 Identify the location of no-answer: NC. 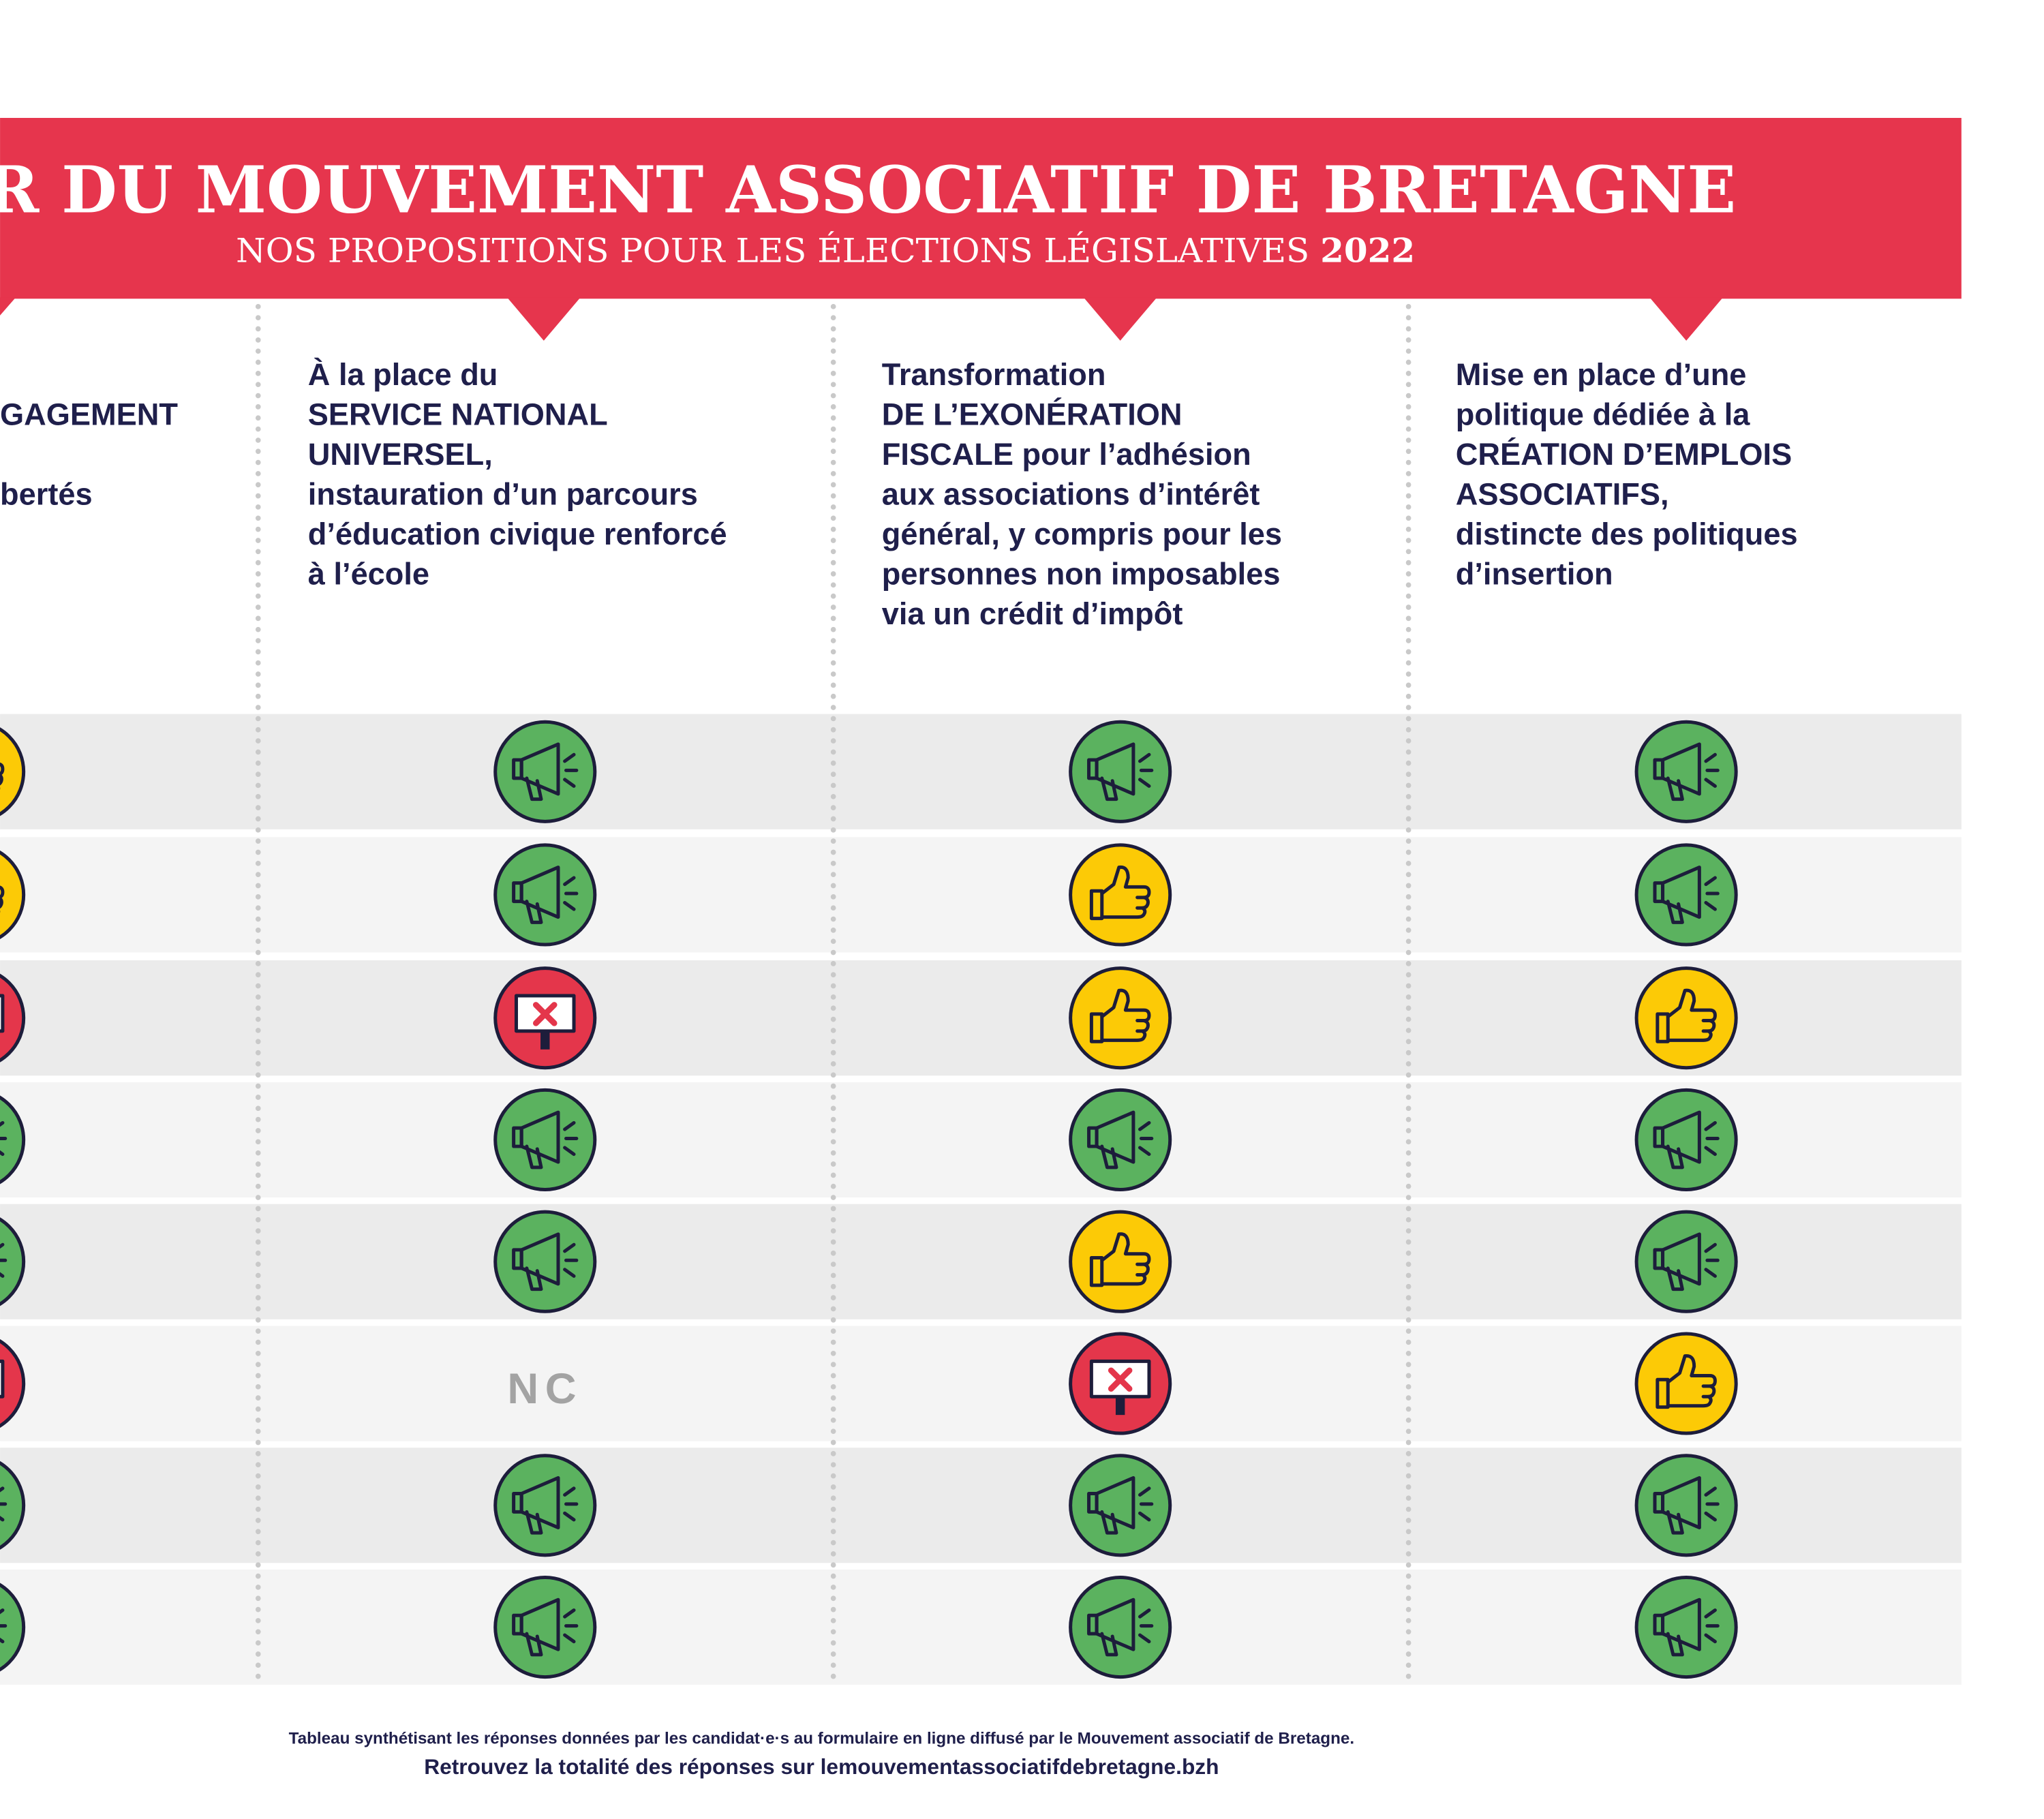
(545, 1389).